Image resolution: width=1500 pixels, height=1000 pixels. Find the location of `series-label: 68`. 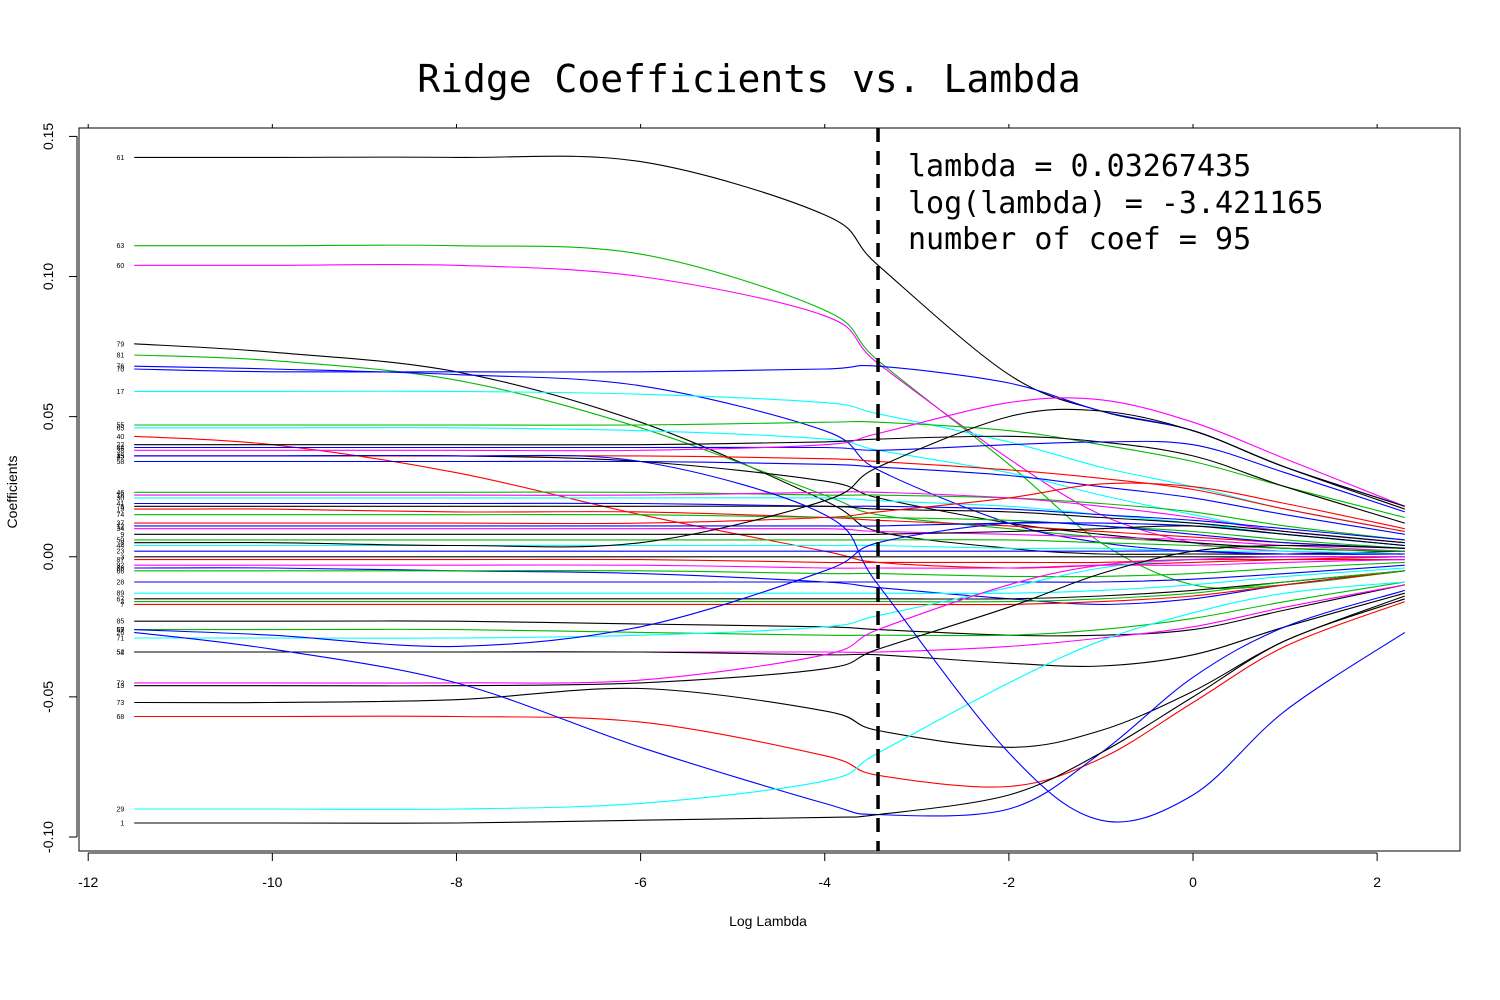

series-label: 68 is located at coordinates (120, 717).